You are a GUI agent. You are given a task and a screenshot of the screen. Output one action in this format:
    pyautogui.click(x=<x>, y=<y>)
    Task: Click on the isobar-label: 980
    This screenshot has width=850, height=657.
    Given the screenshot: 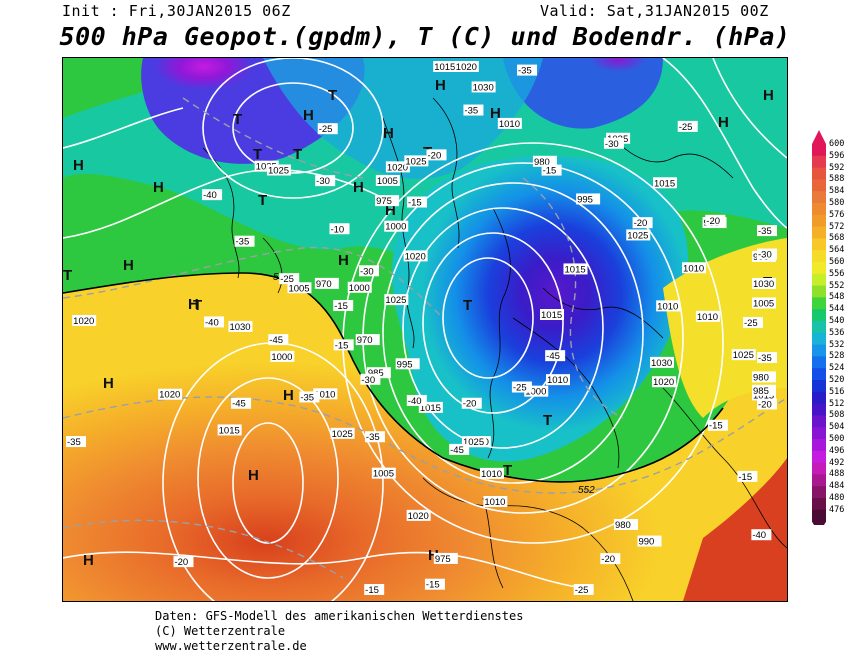 What is the action you would take?
    pyautogui.click(x=544, y=161)
    